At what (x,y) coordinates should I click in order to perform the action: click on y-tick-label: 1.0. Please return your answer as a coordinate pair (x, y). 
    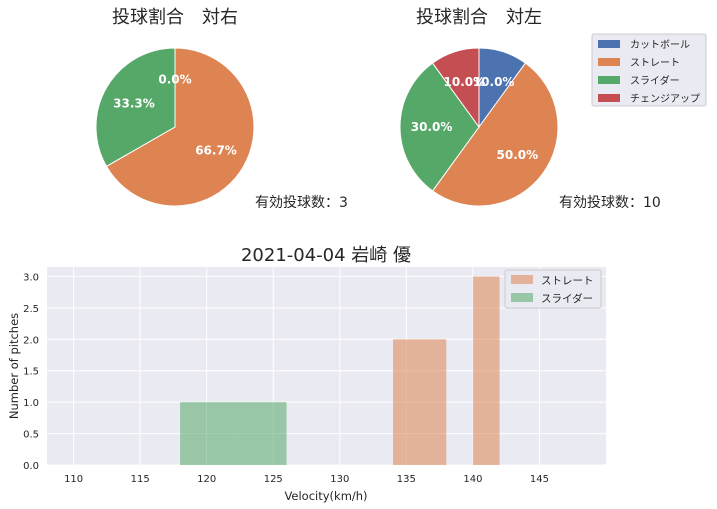
    Looking at the image, I should click on (31, 403).